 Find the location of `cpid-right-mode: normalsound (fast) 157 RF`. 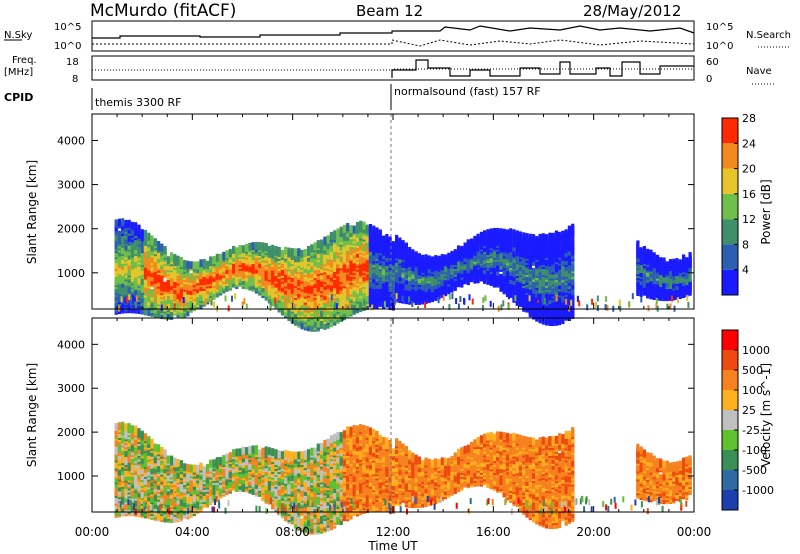

cpid-right-mode: normalsound (fast) 157 RF is located at coordinates (467, 91).